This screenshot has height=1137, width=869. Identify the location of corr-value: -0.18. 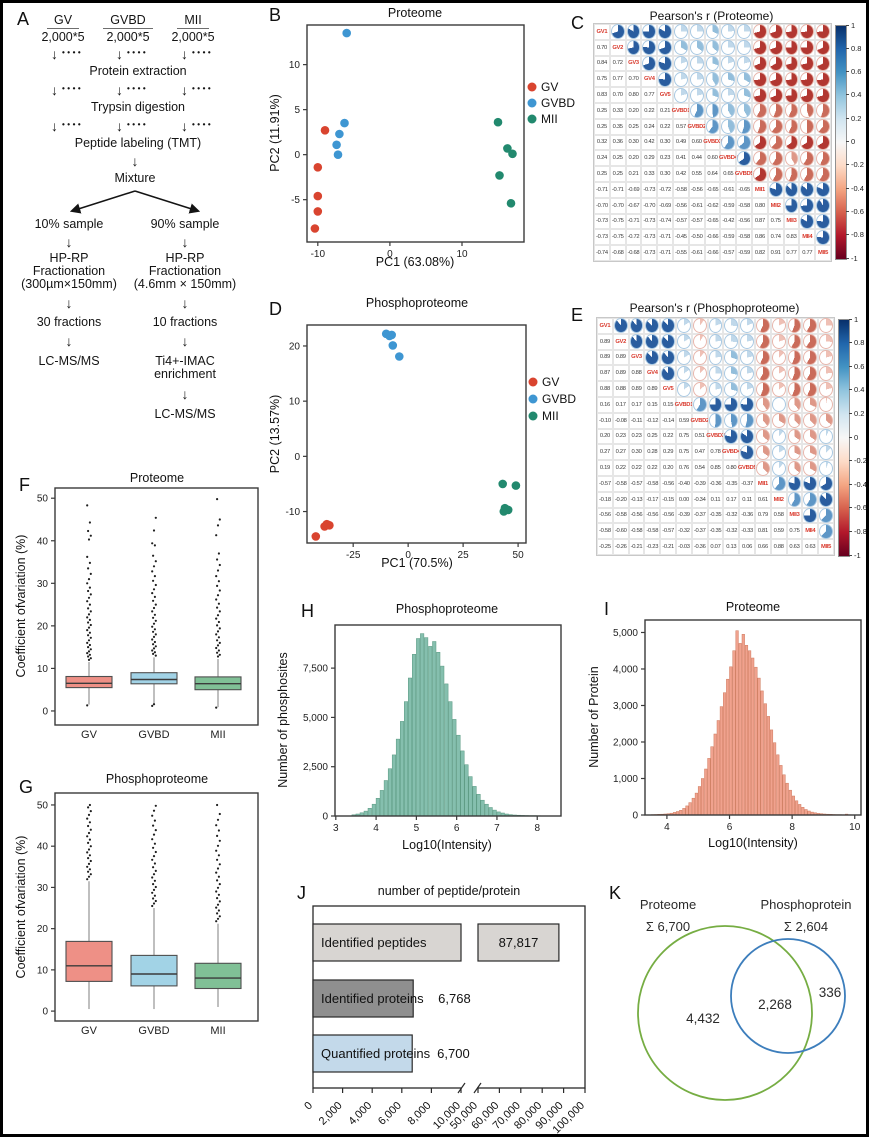
(605, 499).